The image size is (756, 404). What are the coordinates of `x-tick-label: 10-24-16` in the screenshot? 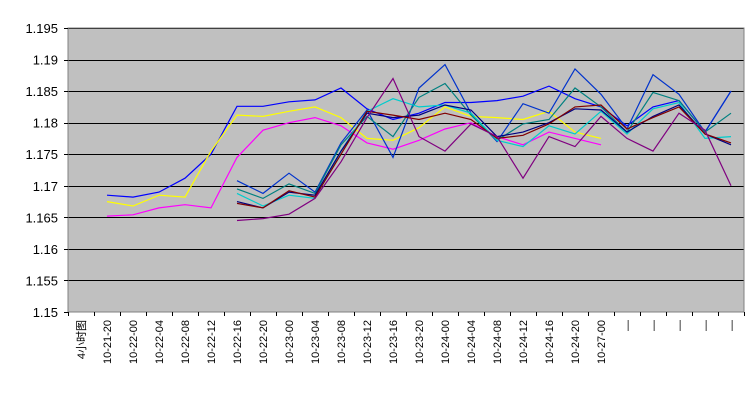 It's located at (550, 342).